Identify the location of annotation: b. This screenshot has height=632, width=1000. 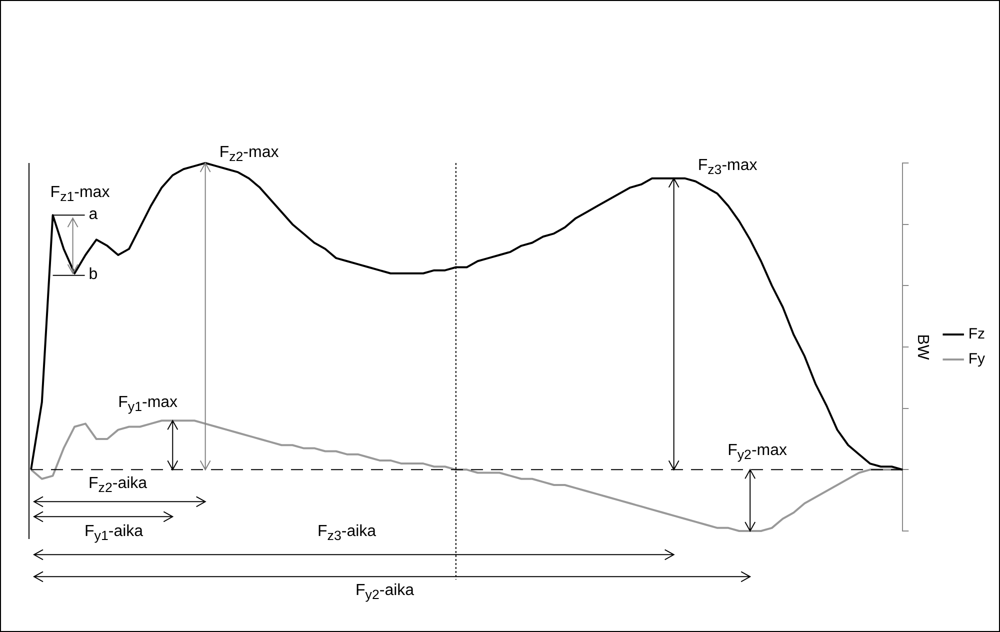
(93, 275).